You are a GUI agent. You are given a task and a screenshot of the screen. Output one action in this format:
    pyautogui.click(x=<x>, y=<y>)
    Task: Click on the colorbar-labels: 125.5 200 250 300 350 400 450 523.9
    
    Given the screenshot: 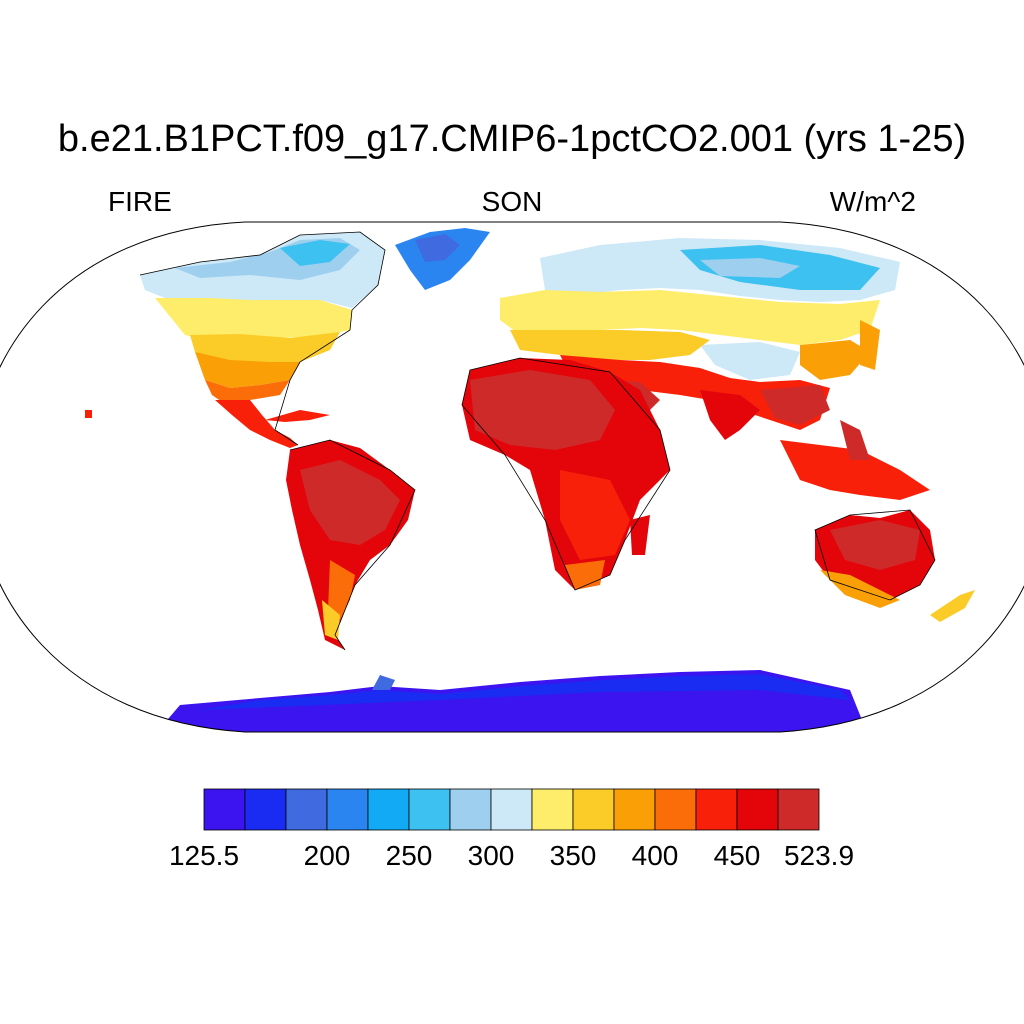 What is the action you would take?
    pyautogui.click(x=512, y=860)
    